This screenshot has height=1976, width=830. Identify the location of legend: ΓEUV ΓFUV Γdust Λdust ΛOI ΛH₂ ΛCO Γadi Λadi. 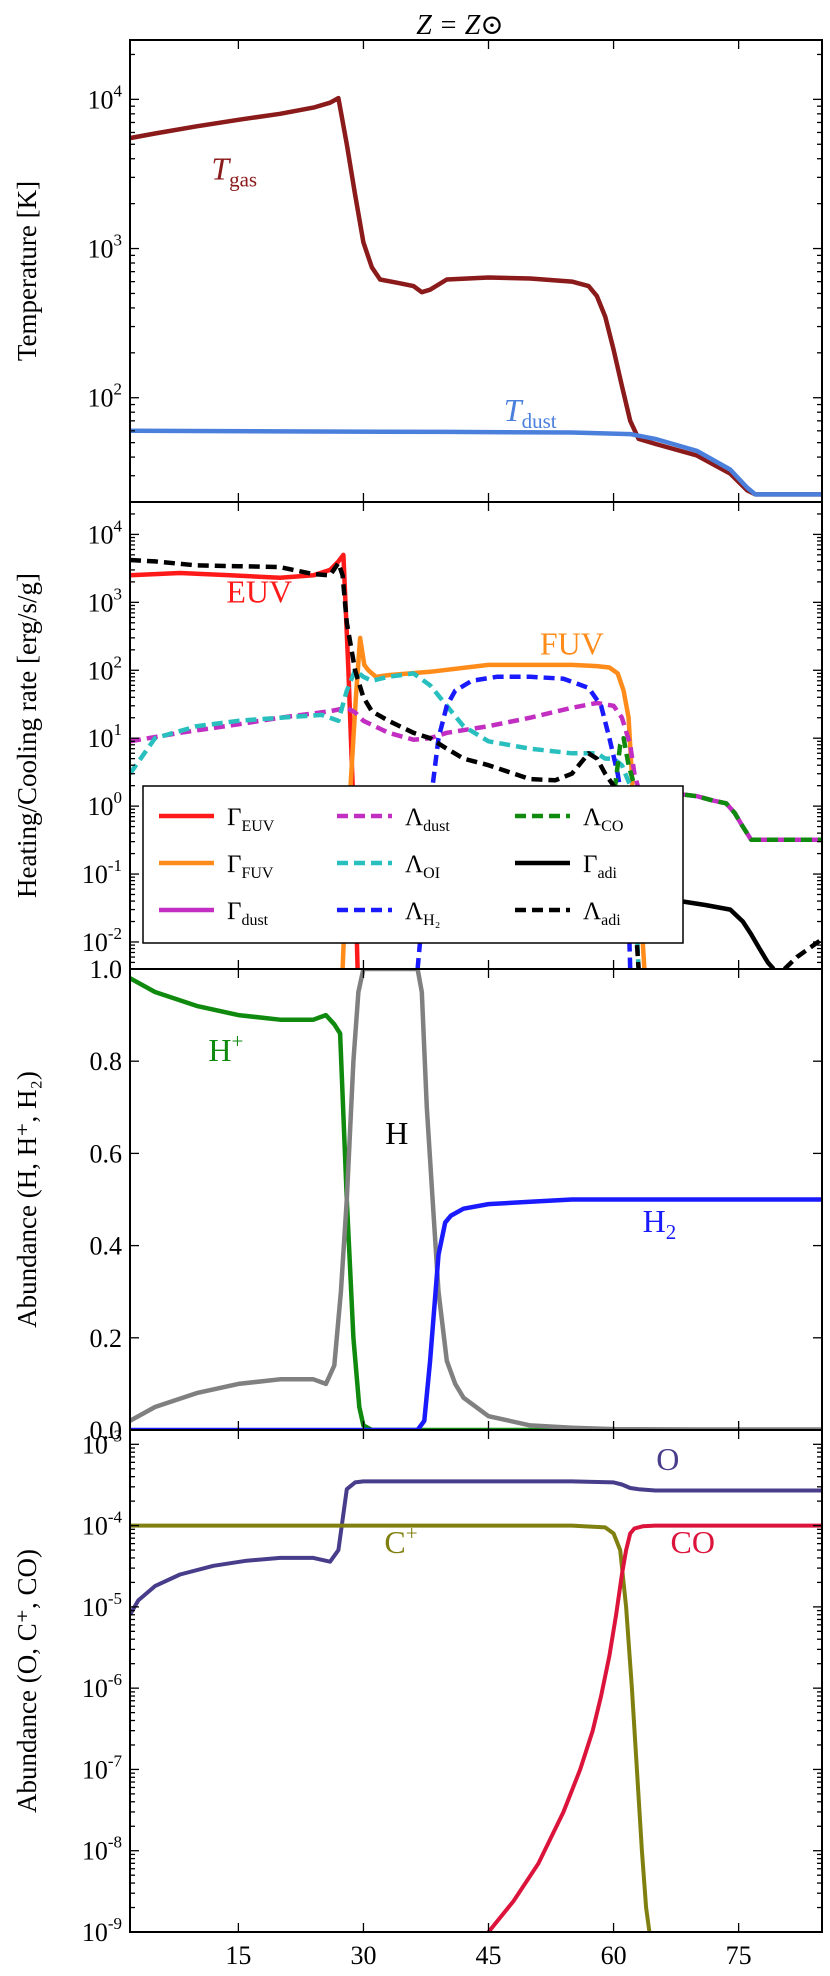
(413, 864).